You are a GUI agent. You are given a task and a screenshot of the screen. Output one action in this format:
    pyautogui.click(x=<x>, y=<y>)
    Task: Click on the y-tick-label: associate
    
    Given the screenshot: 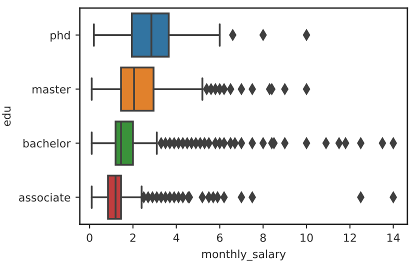 What is the action you would take?
    pyautogui.click(x=44, y=197)
    